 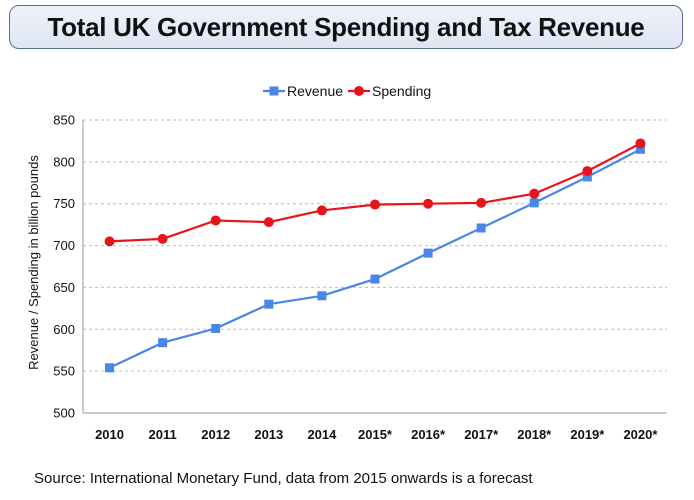 What do you see at coordinates (315, 91) in the screenshot?
I see `legend-revenue-label: Revenue` at bounding box center [315, 91].